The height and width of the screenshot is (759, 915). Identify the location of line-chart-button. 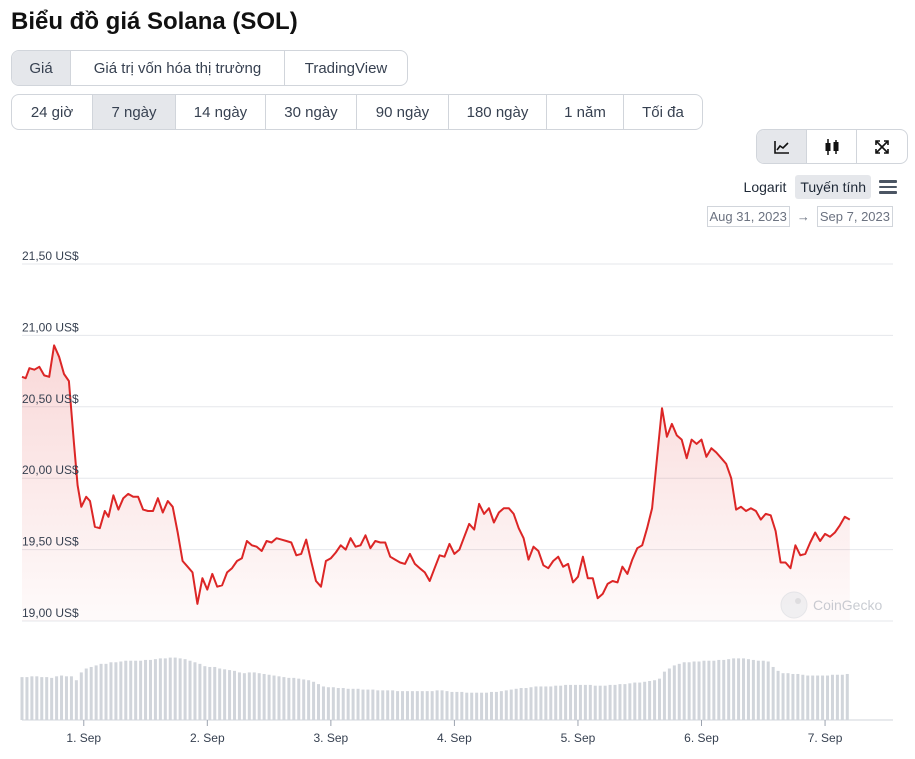
(782, 146).